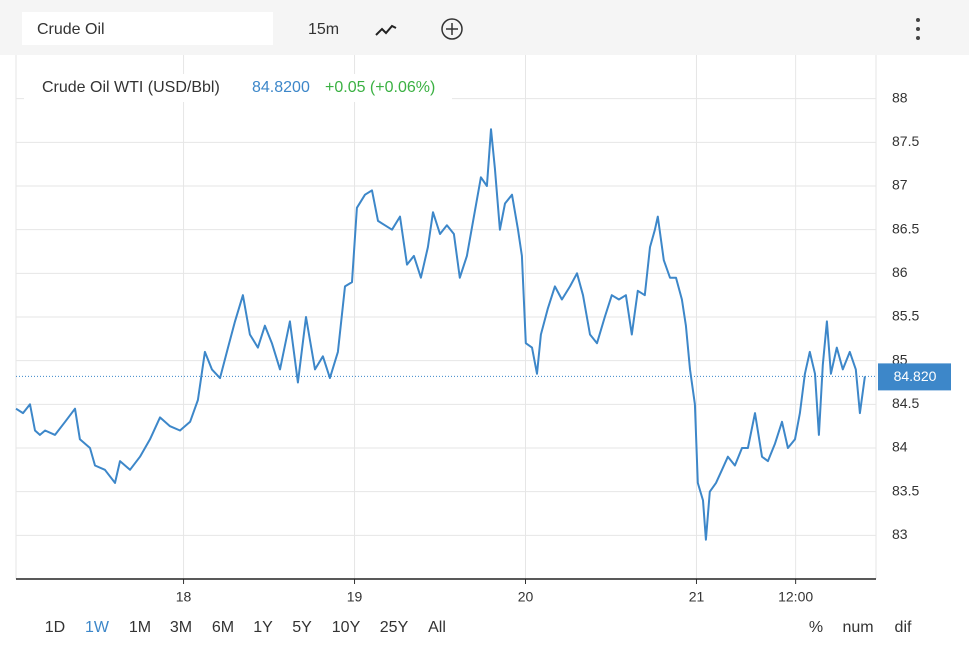 This screenshot has height=653, width=969. Describe the element at coordinates (131, 87) in the screenshot. I see `series-name: Crude Oil WTI (USD/Bbl)` at that location.